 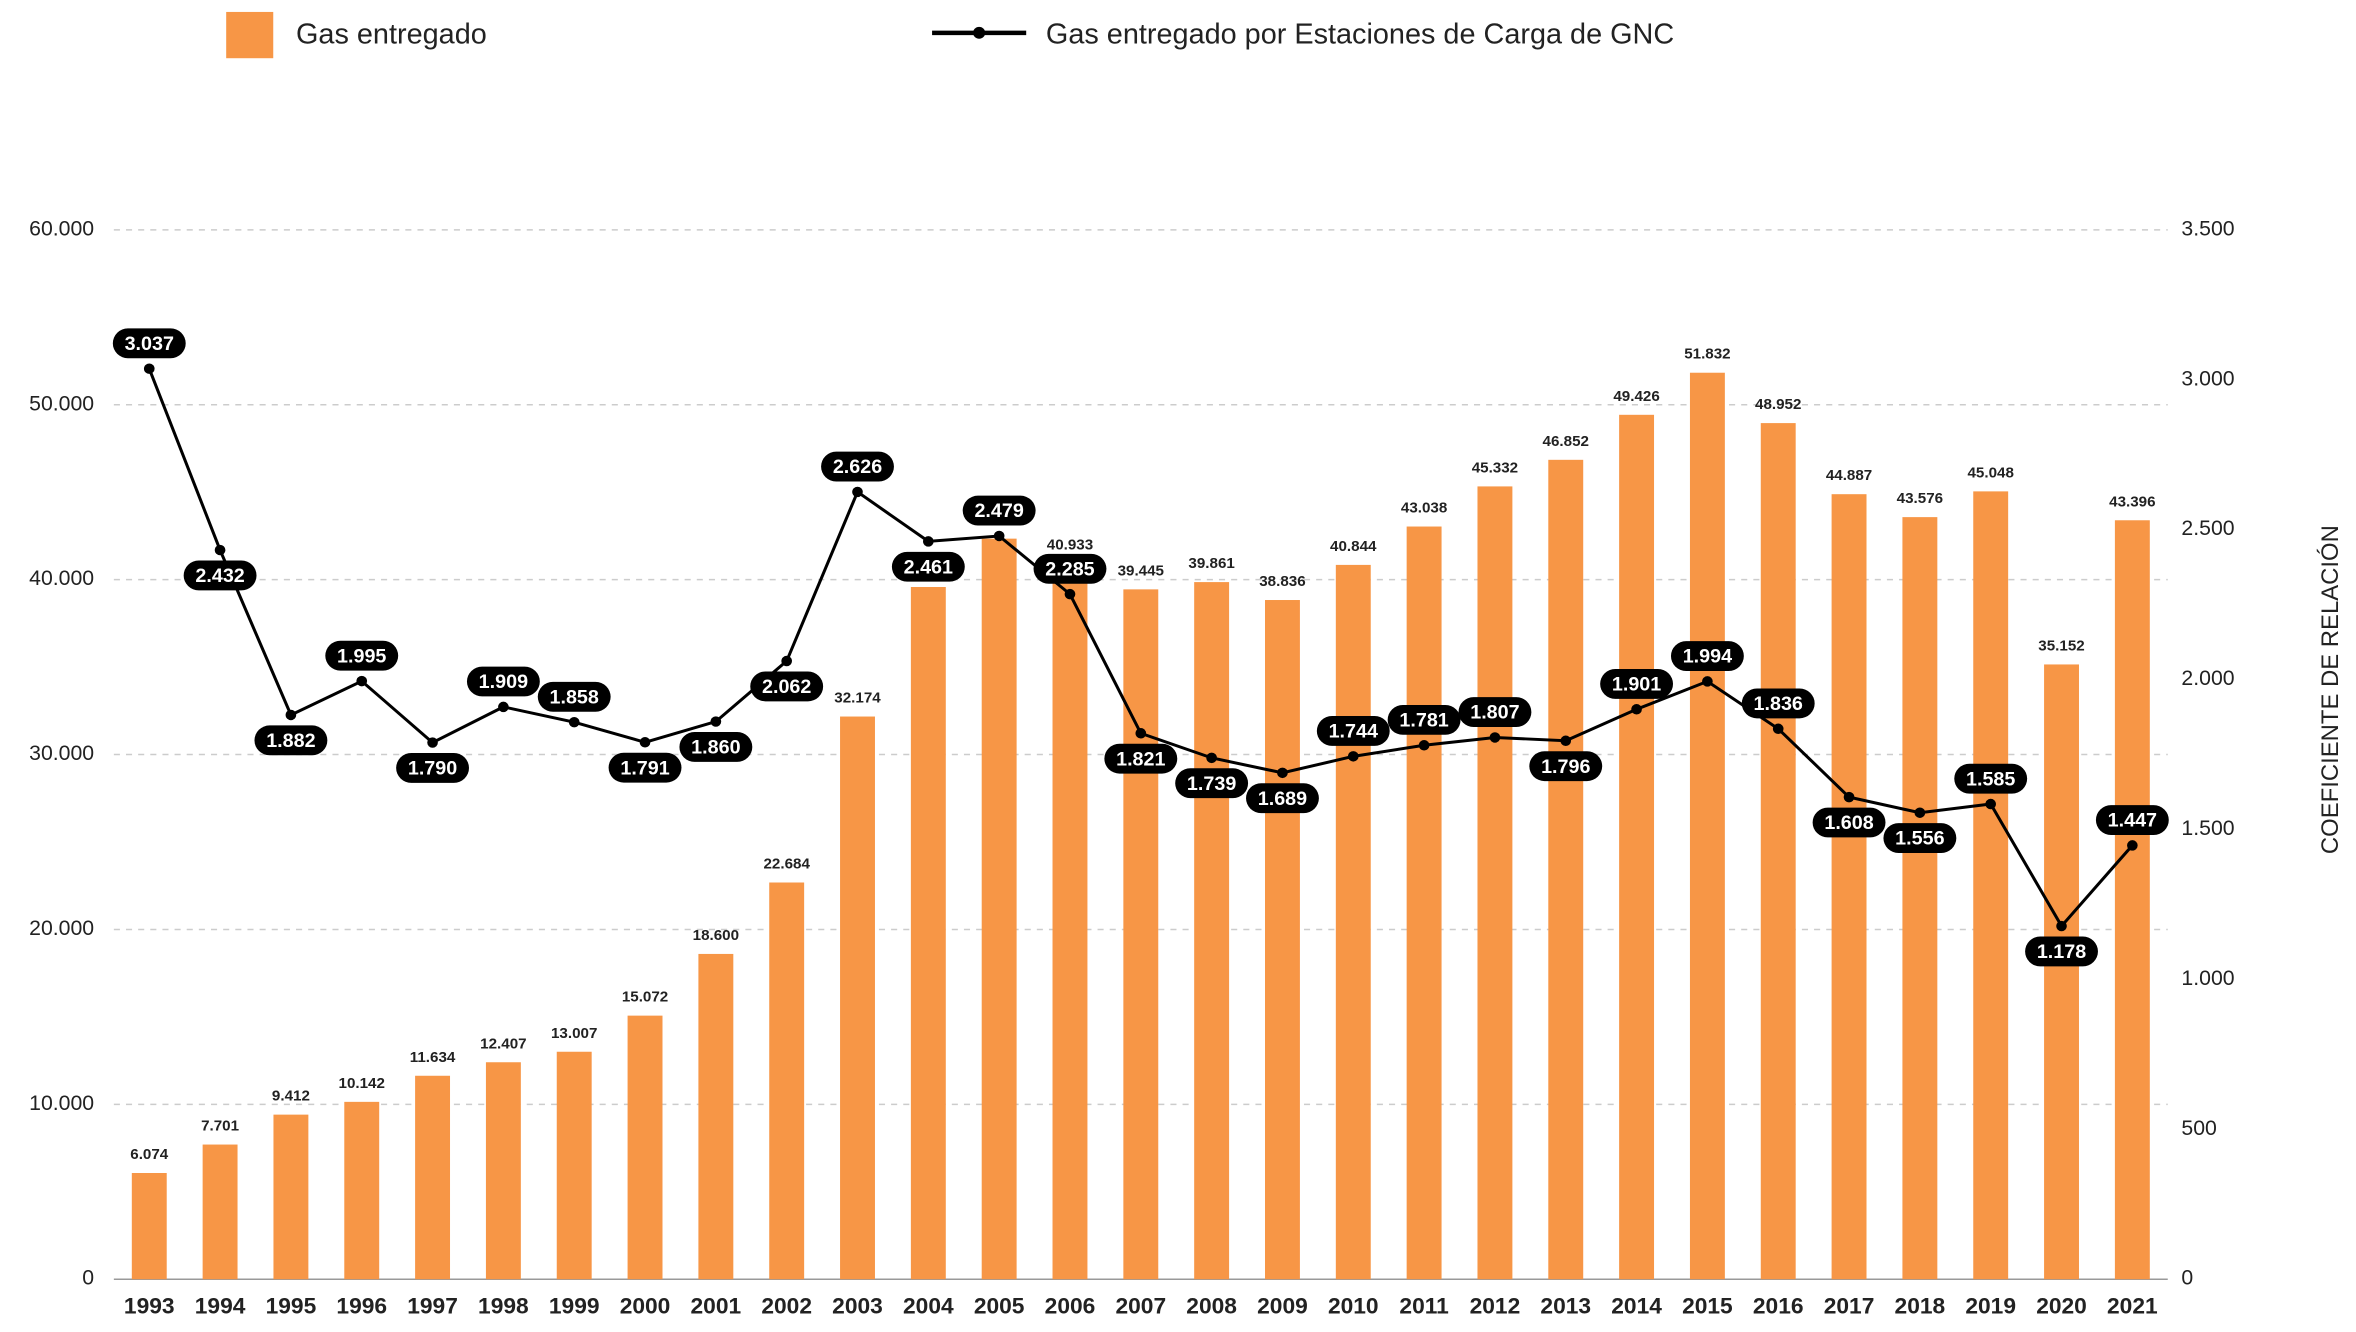 I want to click on line-value-label: 1.858, so click(x=574, y=698).